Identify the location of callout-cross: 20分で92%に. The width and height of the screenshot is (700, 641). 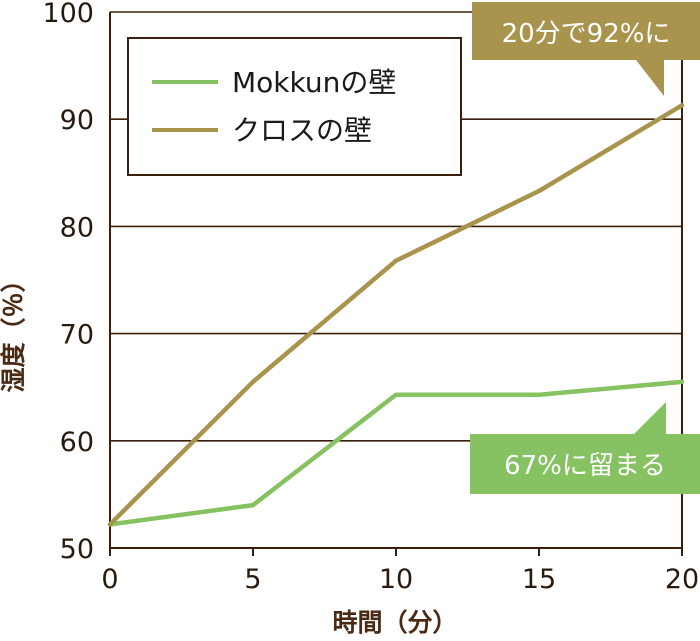
(586, 49).